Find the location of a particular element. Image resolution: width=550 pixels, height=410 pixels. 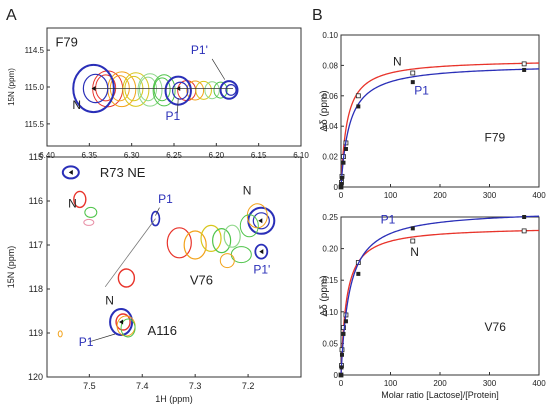

arrowhead-v76-n is located at coordinates (260, 221).